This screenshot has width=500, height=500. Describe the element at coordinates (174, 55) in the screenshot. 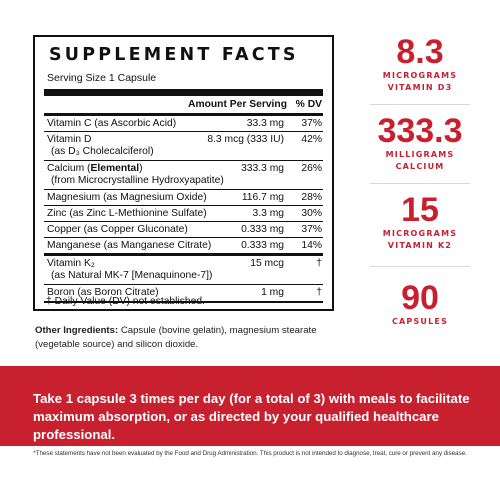

I see `facts-title: SUPPLEMENT FACTS` at that location.